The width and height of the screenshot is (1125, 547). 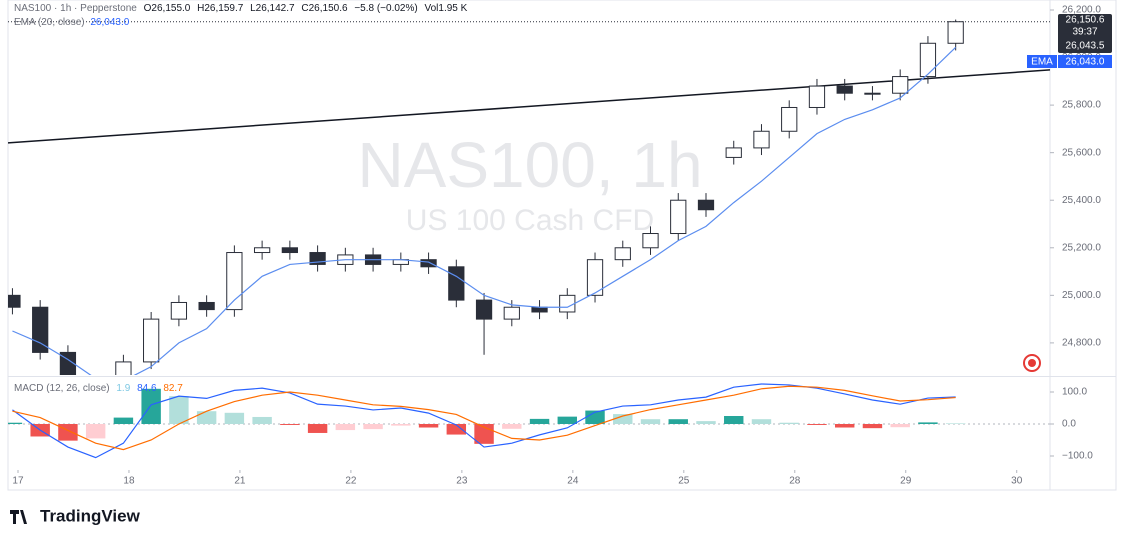 I want to click on y-tick-label: 25,600.0, so click(x=1081, y=152).